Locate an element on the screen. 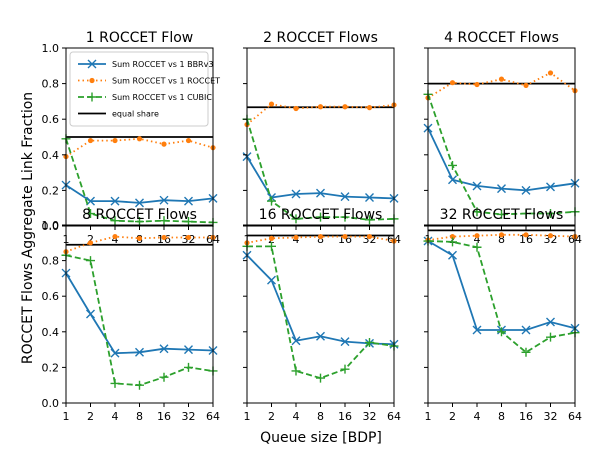  x-axis-label: Queue size [BDP] is located at coordinates (321, 438).